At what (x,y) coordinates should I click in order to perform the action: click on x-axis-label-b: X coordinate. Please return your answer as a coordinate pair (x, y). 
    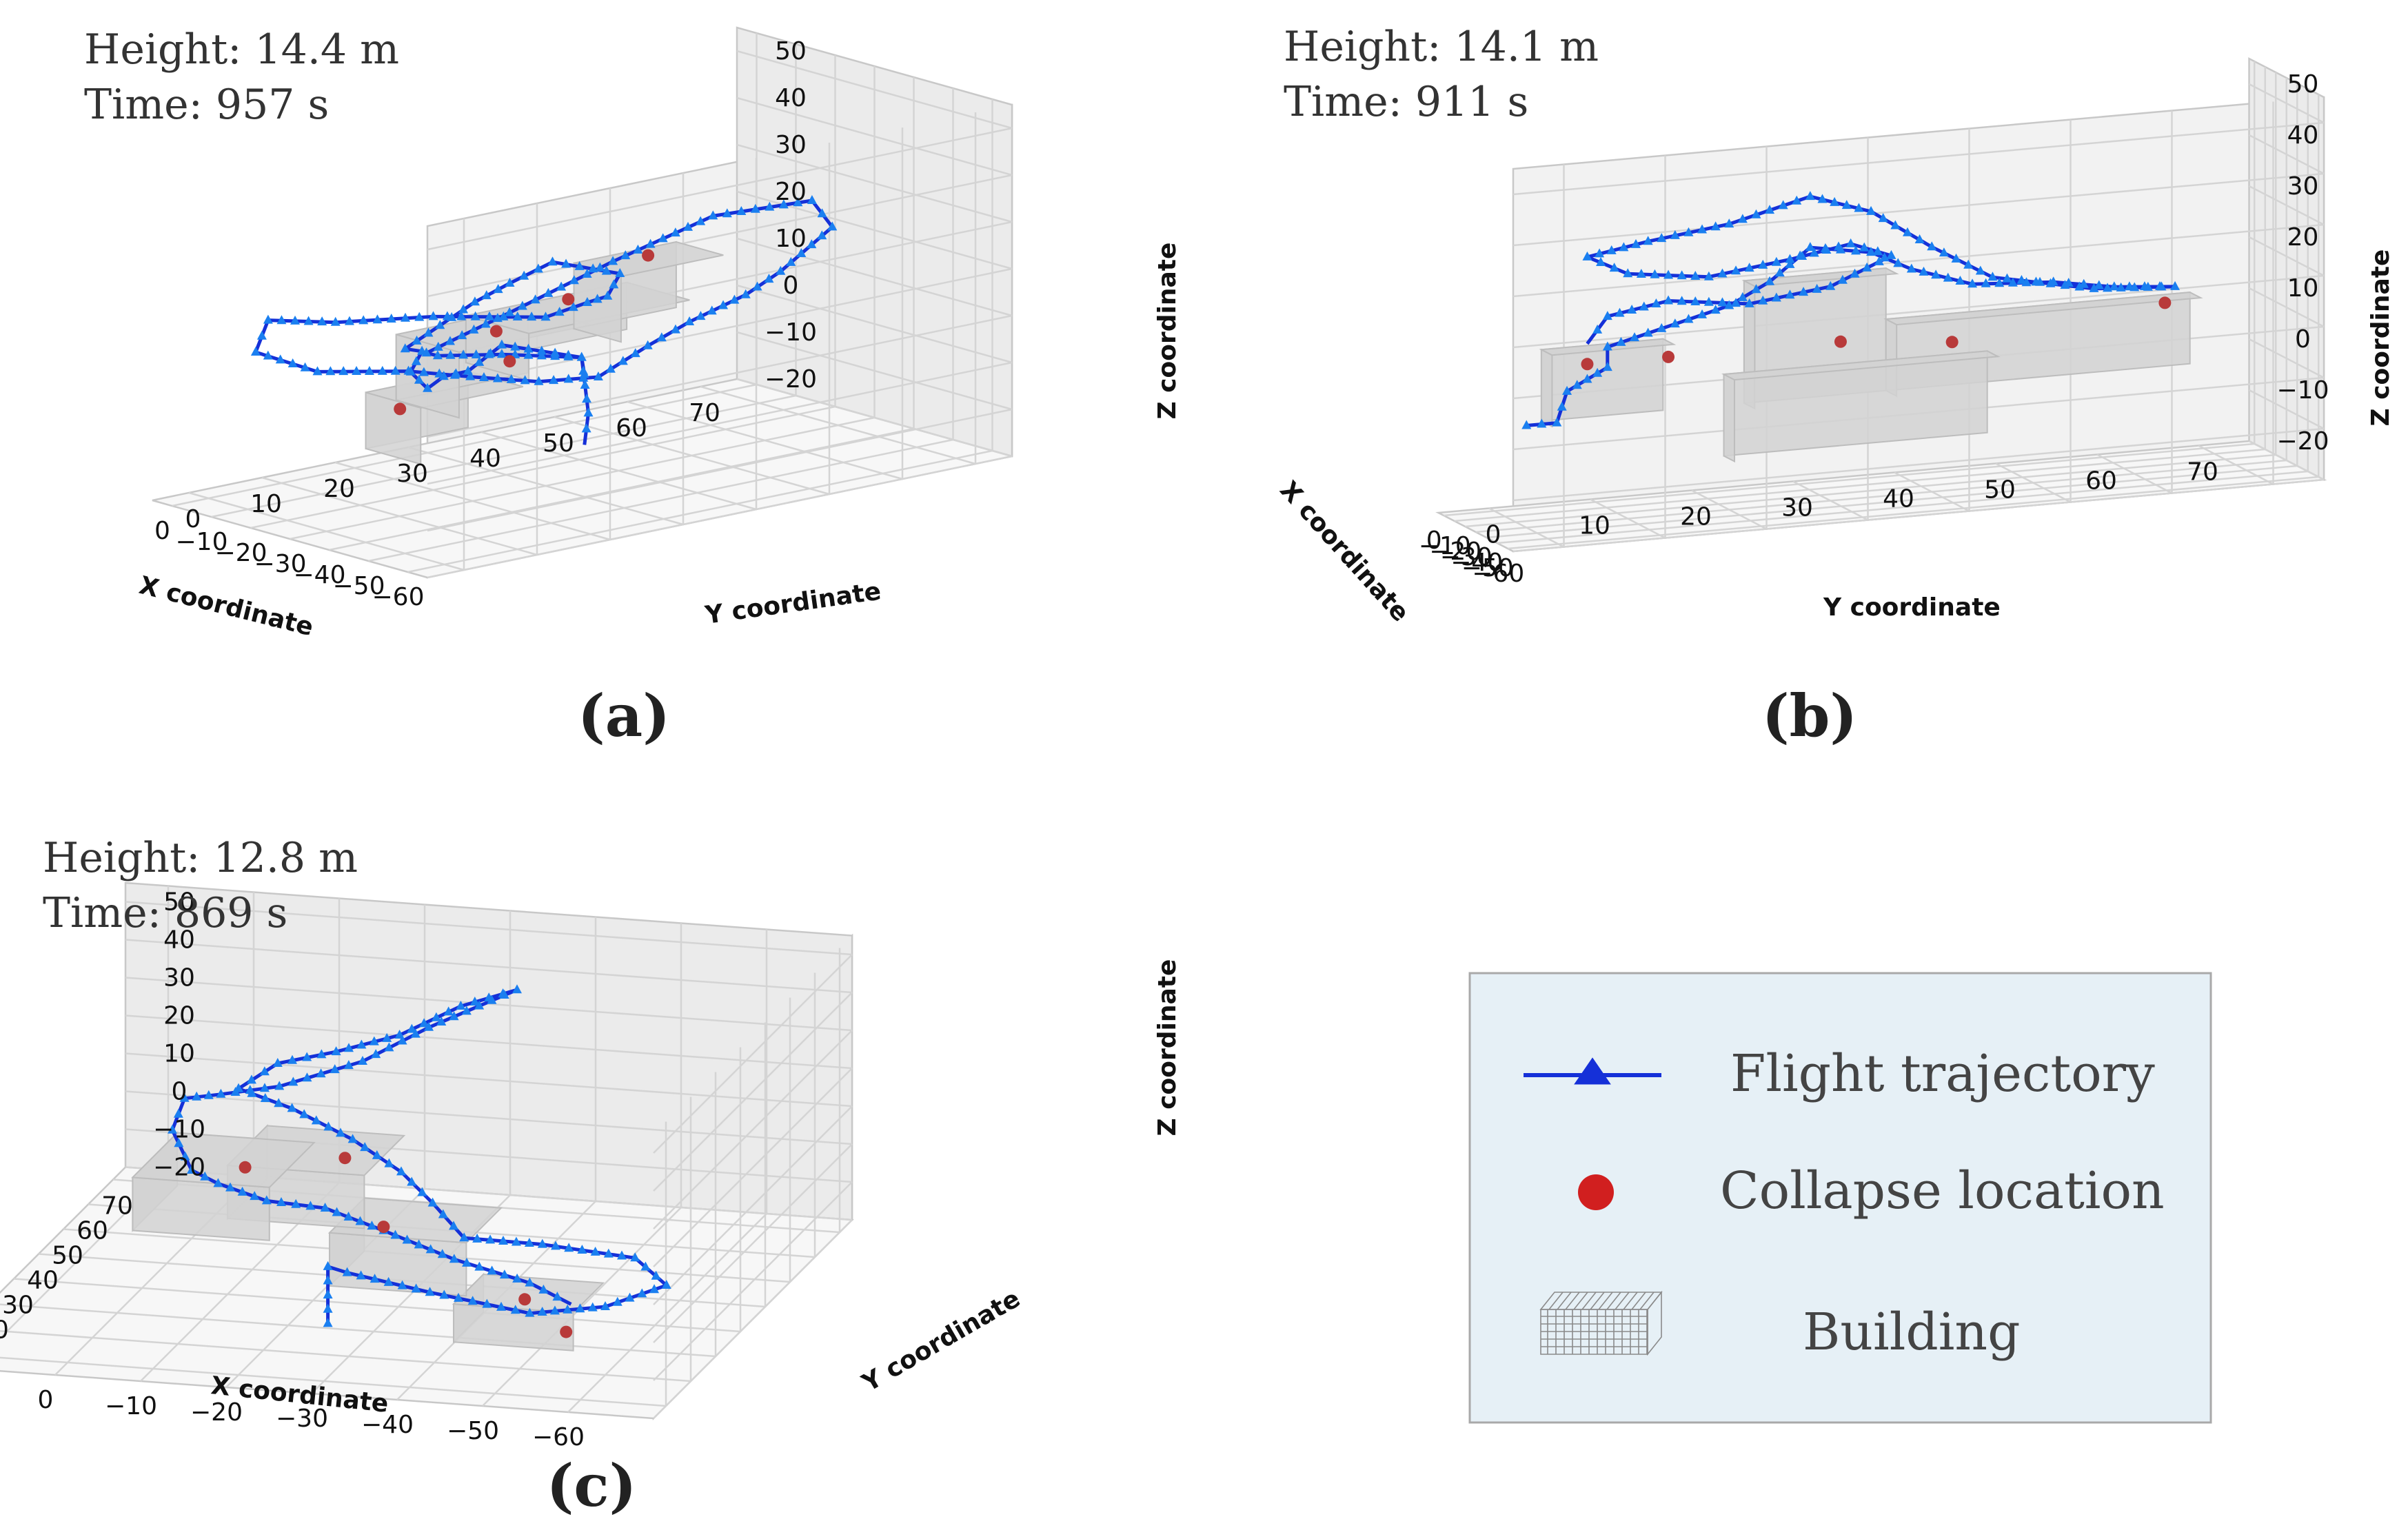
    Looking at the image, I should click on (1344, 552).